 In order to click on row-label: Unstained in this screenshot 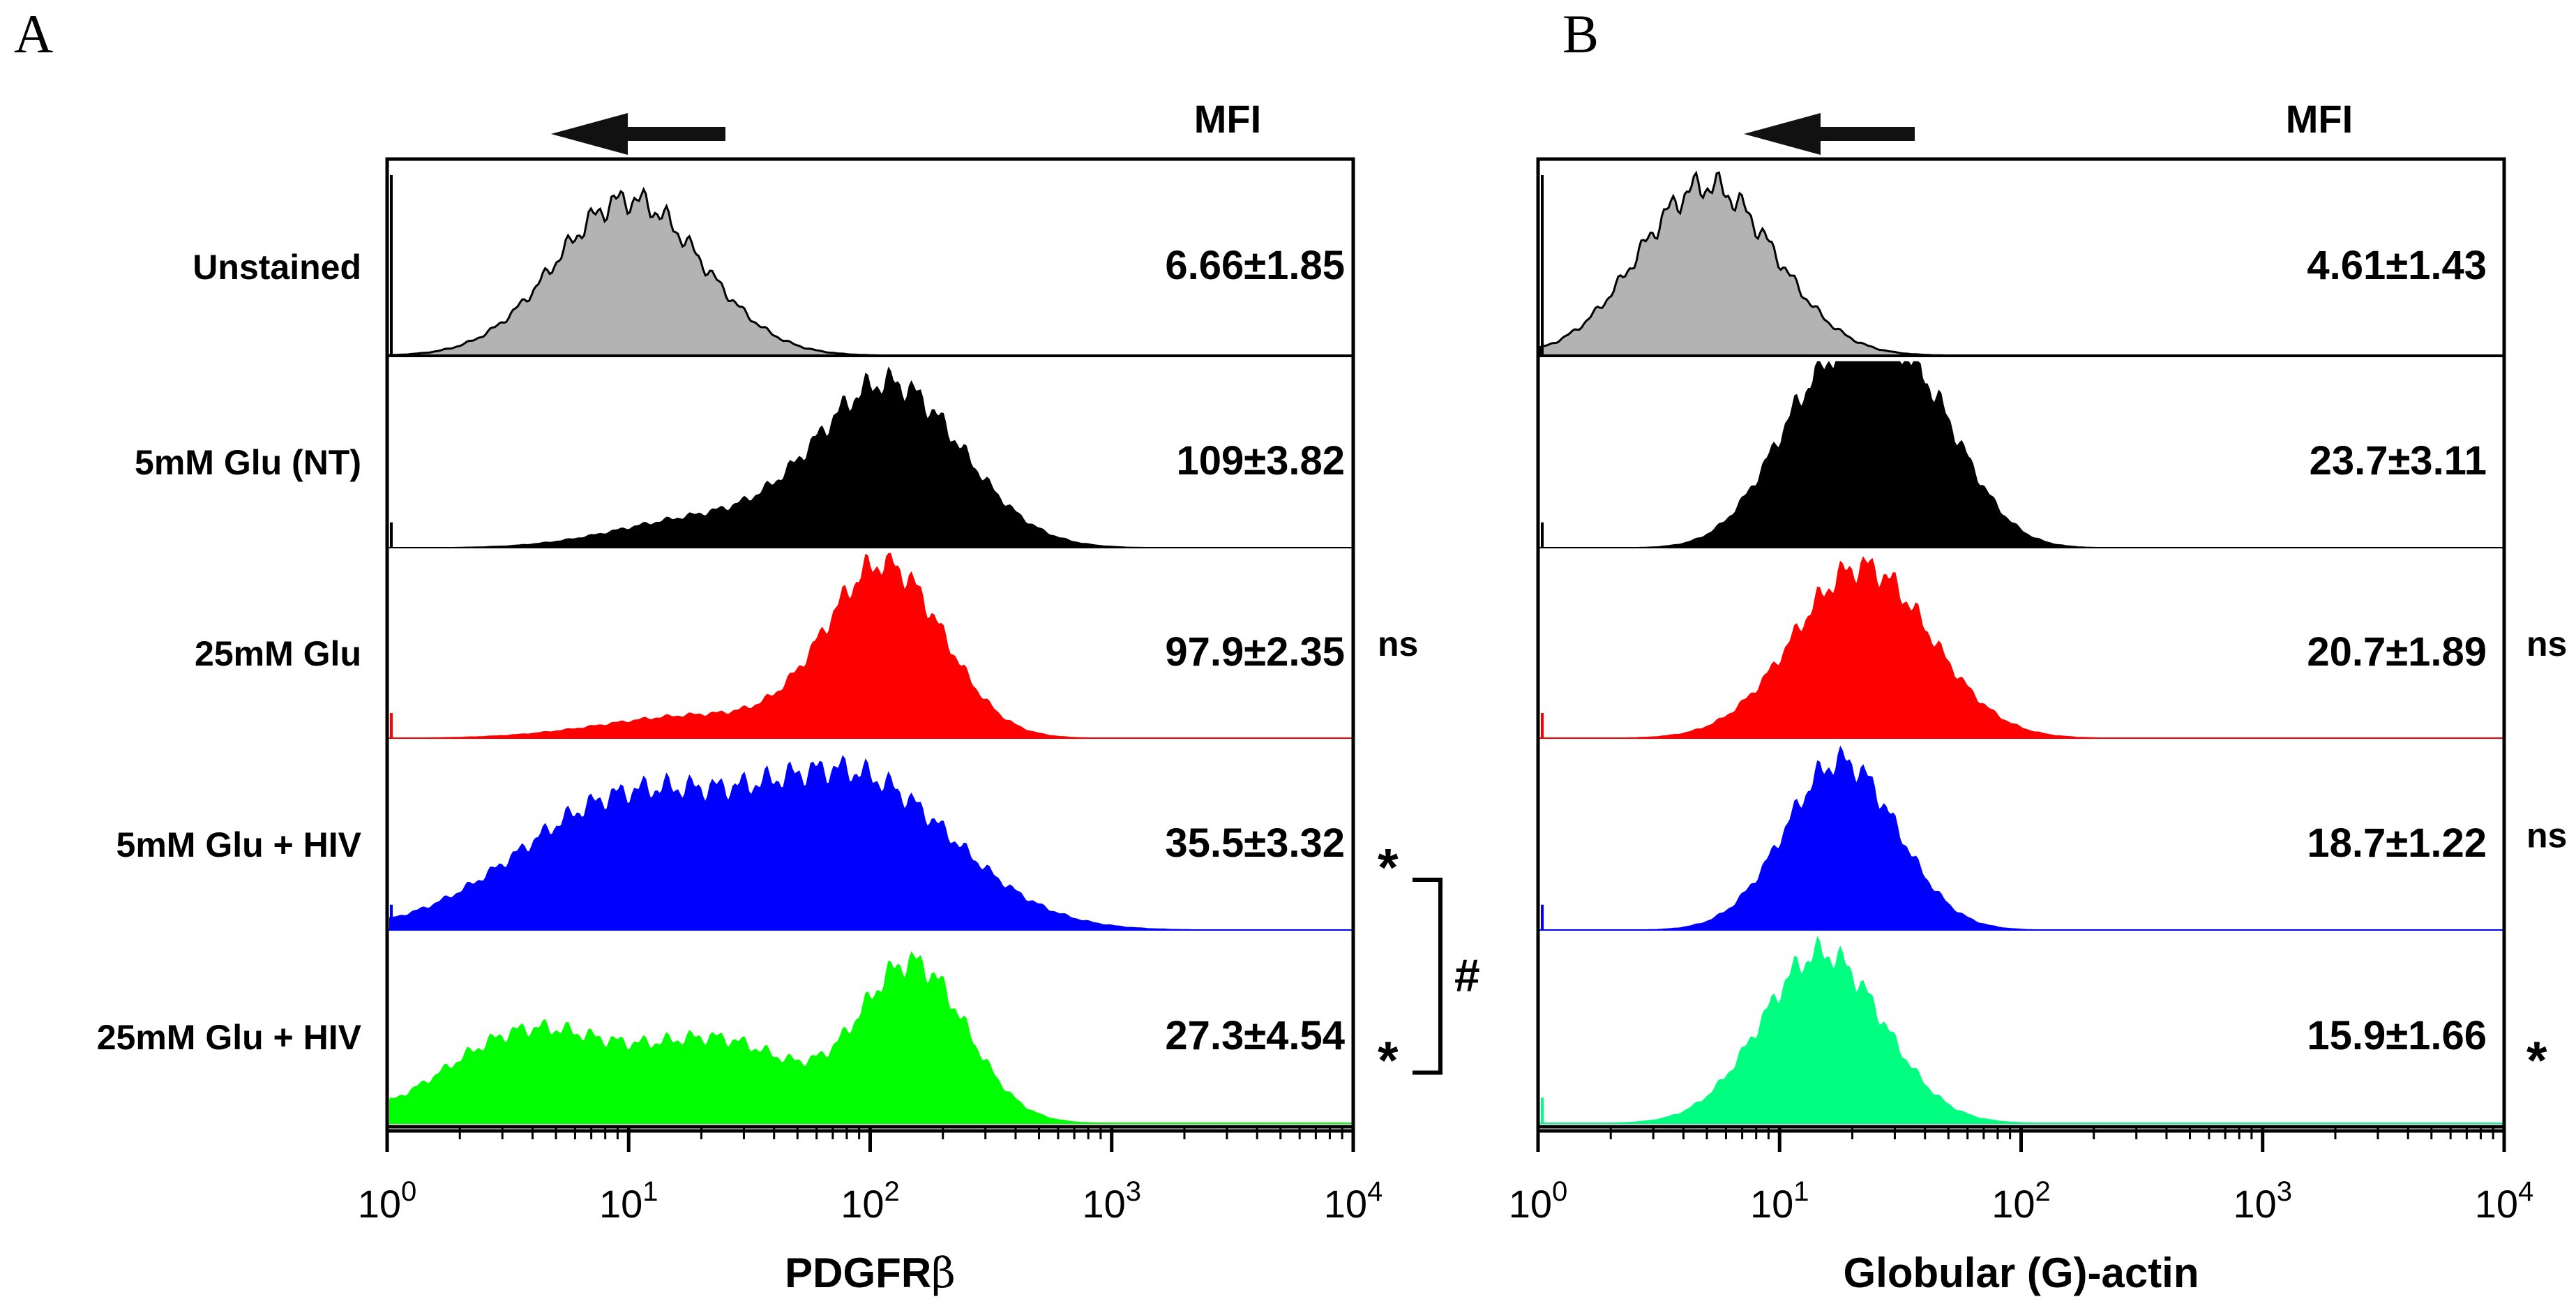, I will do `click(277, 268)`.